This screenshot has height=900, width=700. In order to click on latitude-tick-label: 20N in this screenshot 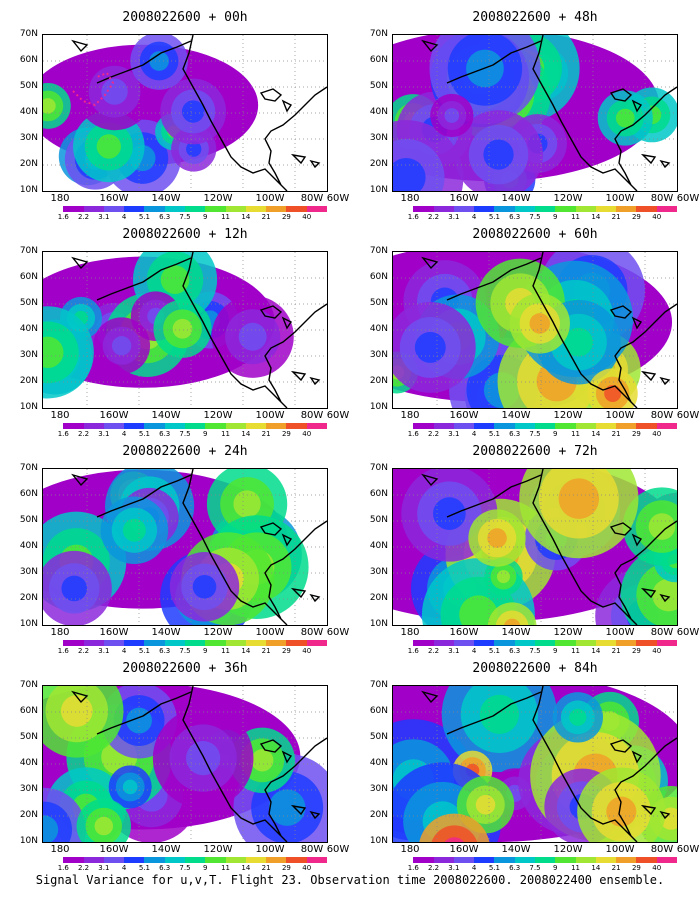, I will do `click(28, 381)`.